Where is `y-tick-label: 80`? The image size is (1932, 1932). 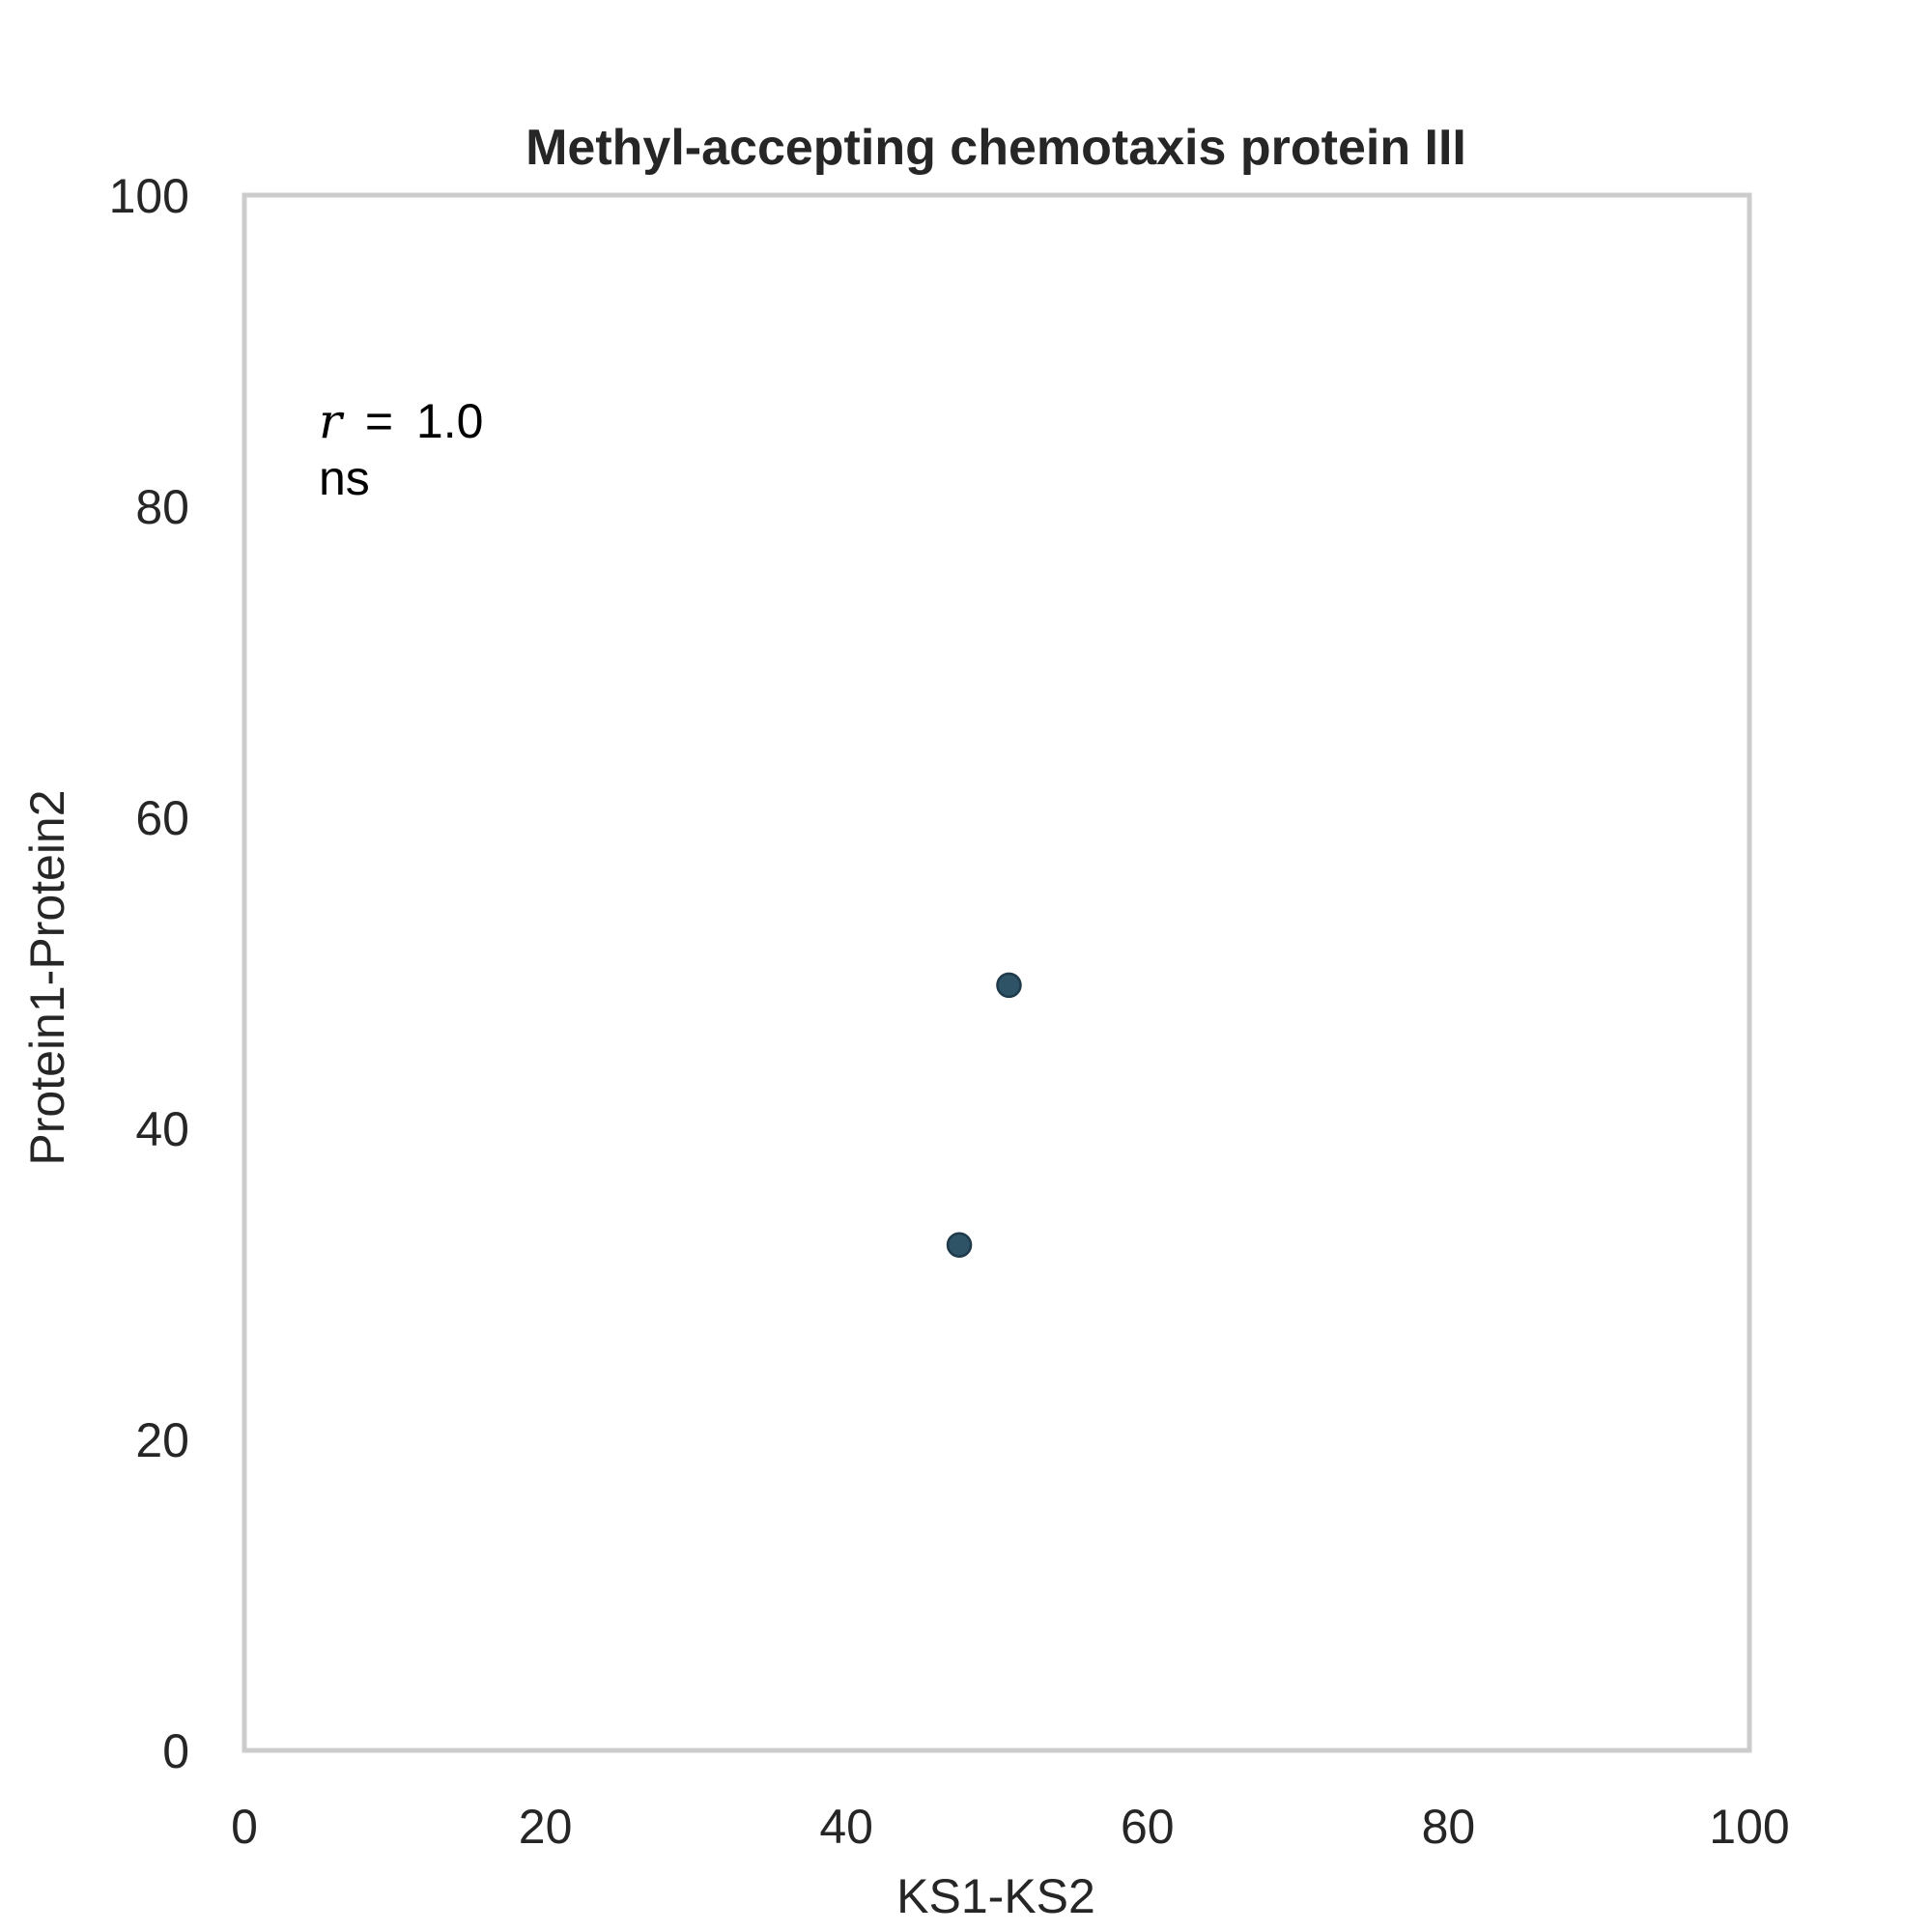
y-tick-label: 80 is located at coordinates (162, 507).